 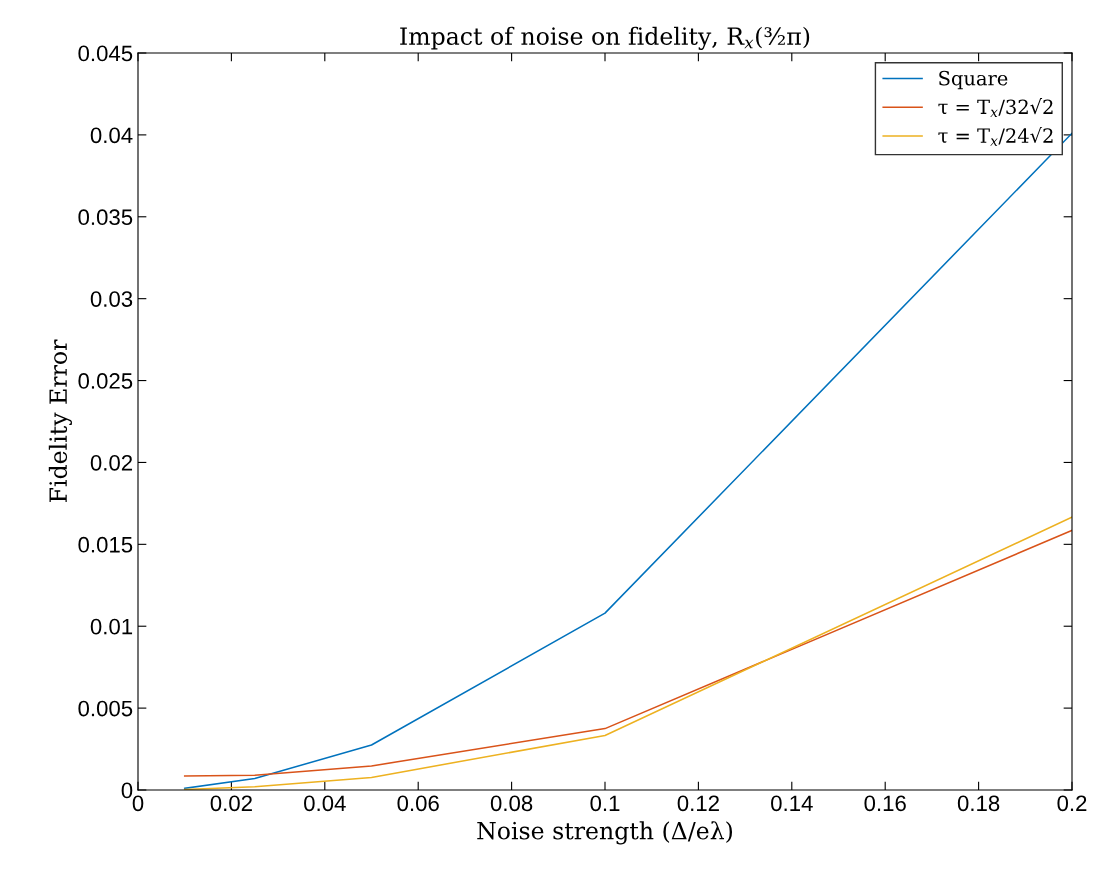 I want to click on x-tick-label: 0, so click(x=138, y=803).